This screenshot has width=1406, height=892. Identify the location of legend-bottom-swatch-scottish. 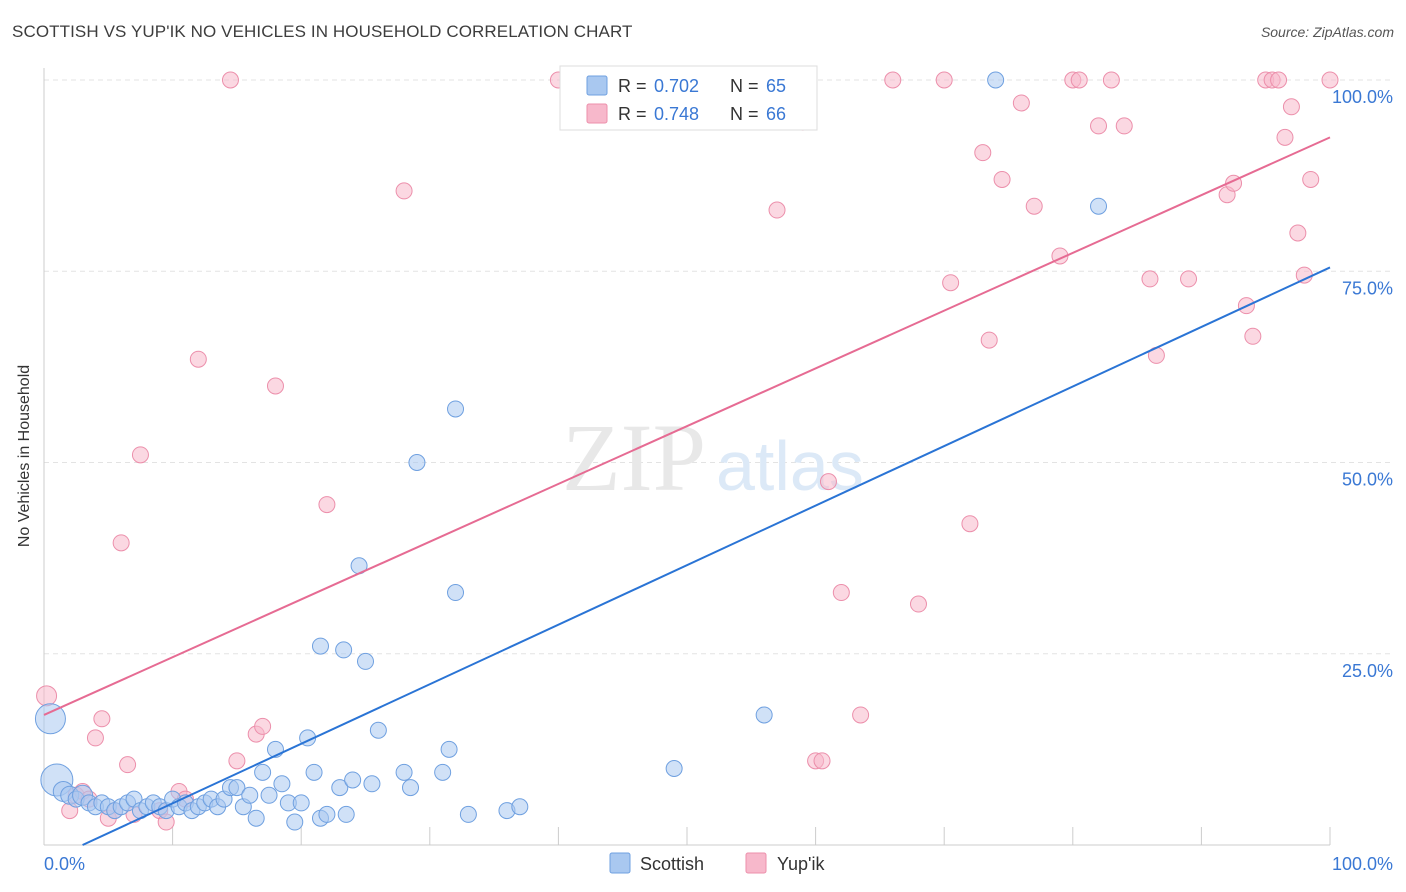
(620, 863).